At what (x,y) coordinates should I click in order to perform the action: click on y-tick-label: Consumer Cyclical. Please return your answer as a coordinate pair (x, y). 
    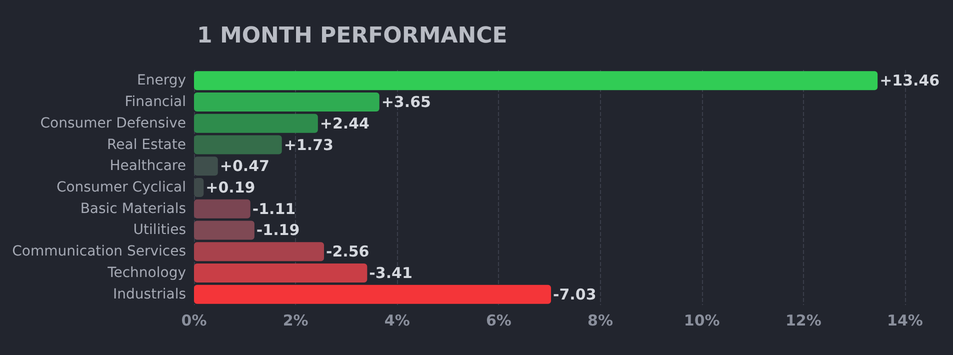
    Looking at the image, I should click on (121, 188).